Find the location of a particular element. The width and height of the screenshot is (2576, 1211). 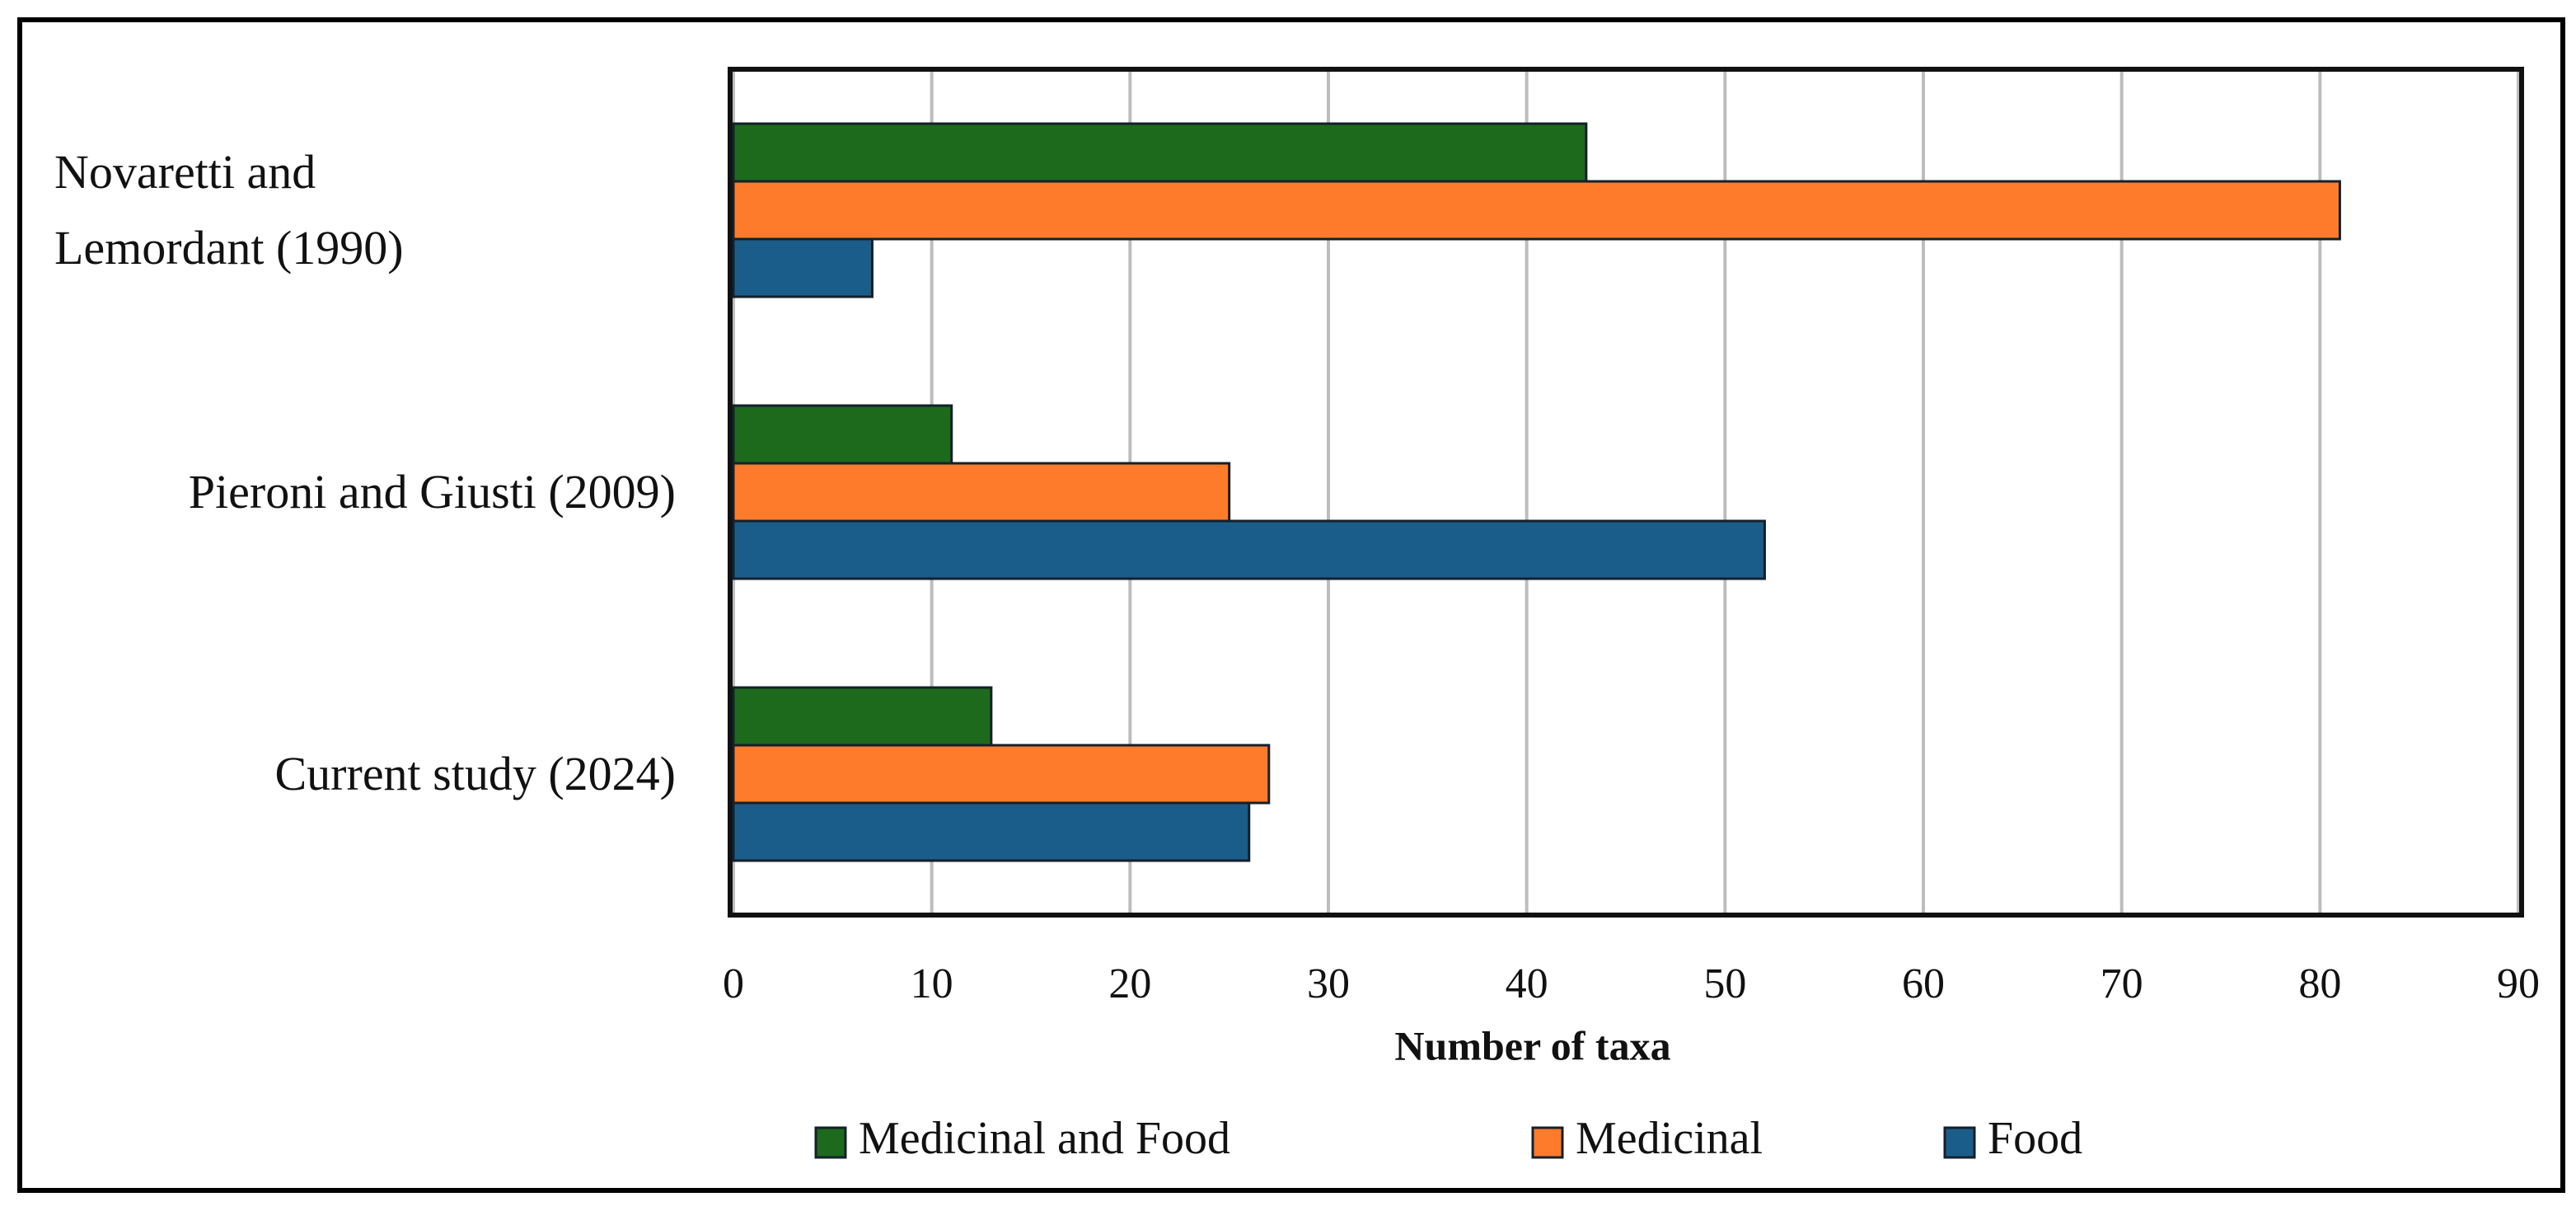

x-tick-label: 10 is located at coordinates (932, 983).